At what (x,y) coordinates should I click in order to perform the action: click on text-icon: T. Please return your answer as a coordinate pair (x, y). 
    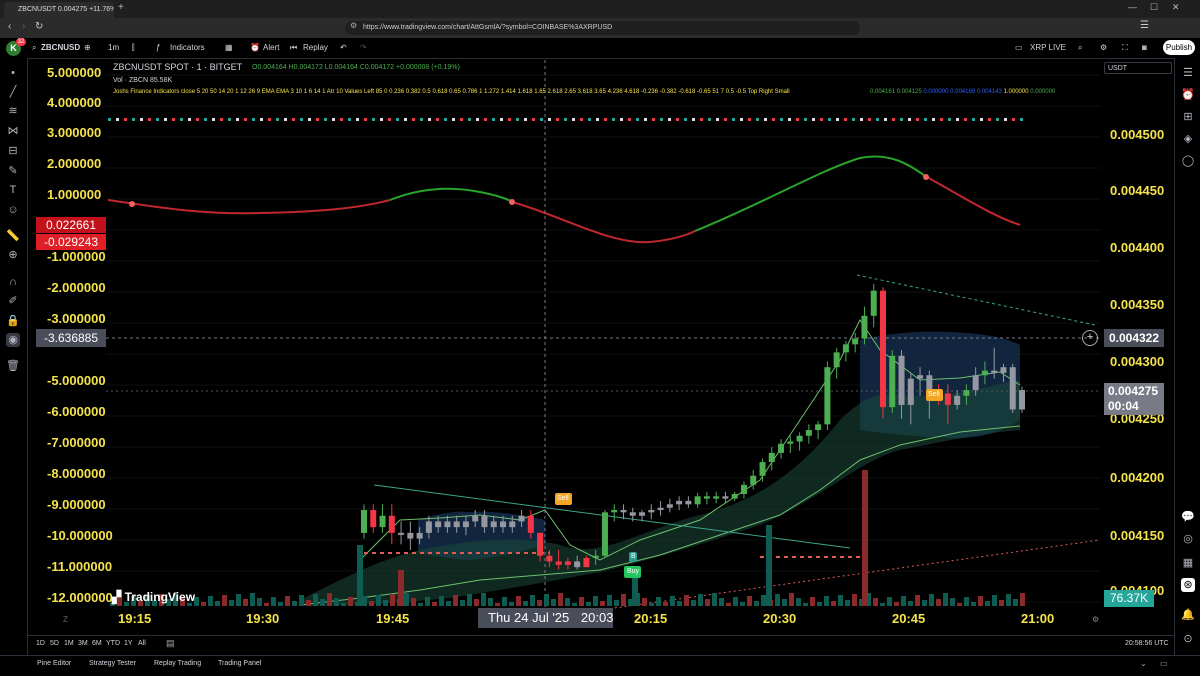
    Looking at the image, I should click on (13, 190).